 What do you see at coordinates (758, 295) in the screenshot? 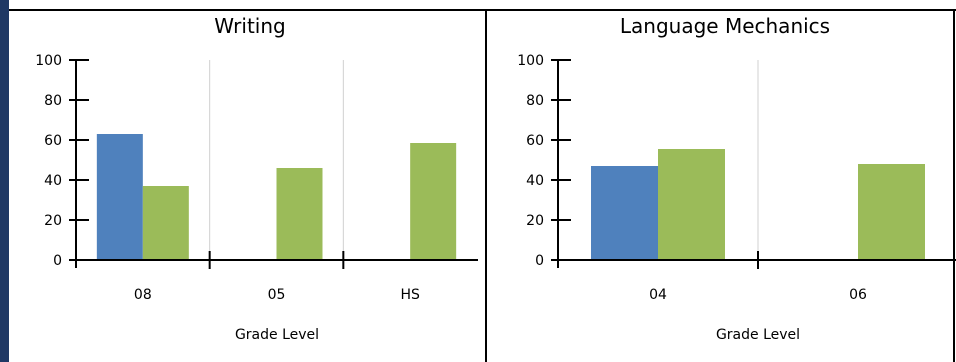
I see `x-tick-labels: 04 06` at bounding box center [758, 295].